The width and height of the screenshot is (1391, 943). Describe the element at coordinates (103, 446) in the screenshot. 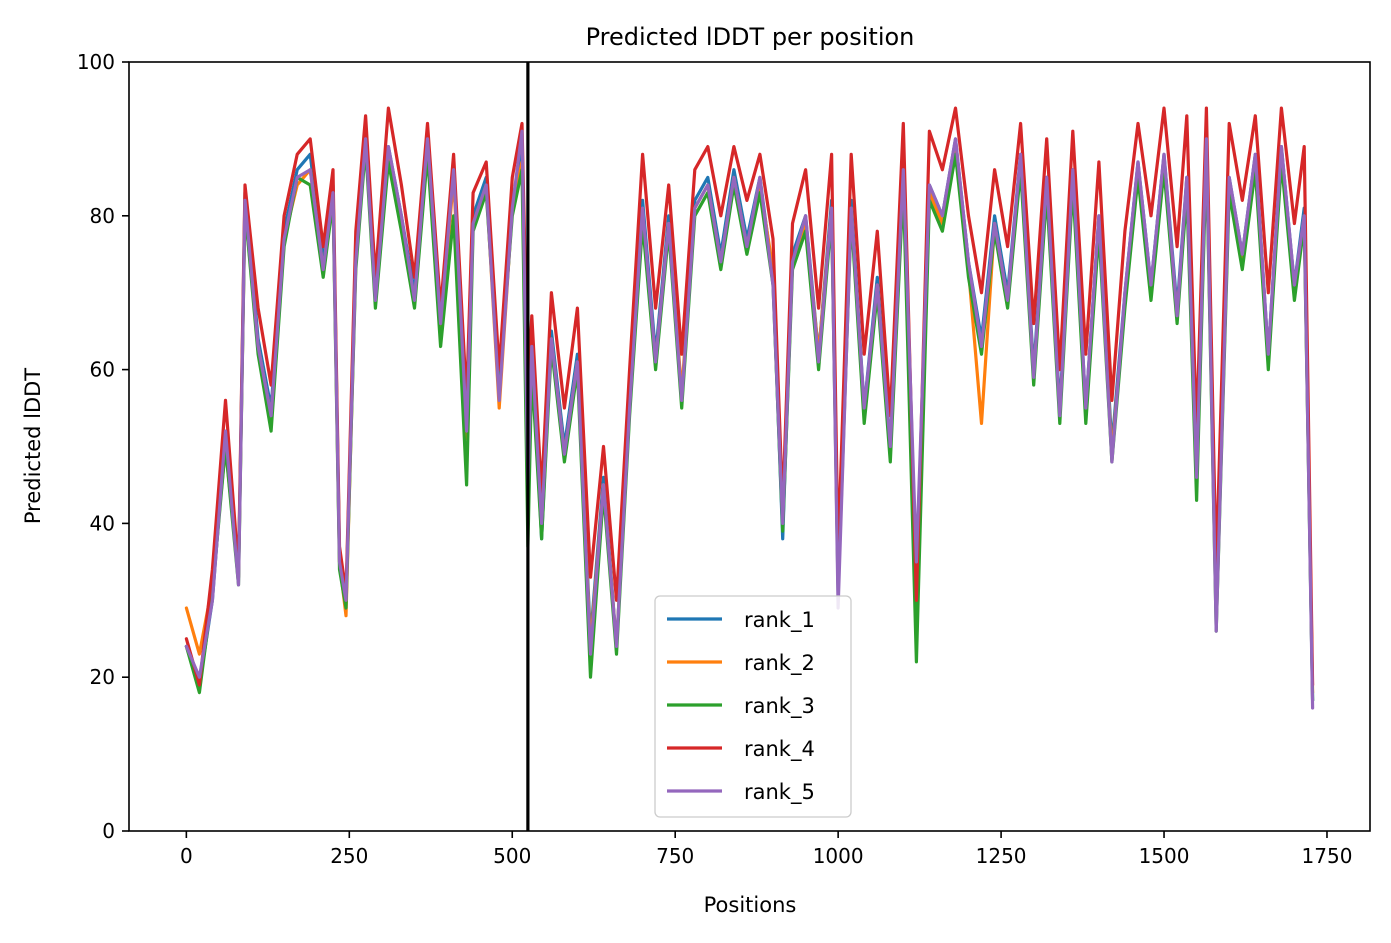

I see `y-axis: 0 20 40 60 80 100` at that location.